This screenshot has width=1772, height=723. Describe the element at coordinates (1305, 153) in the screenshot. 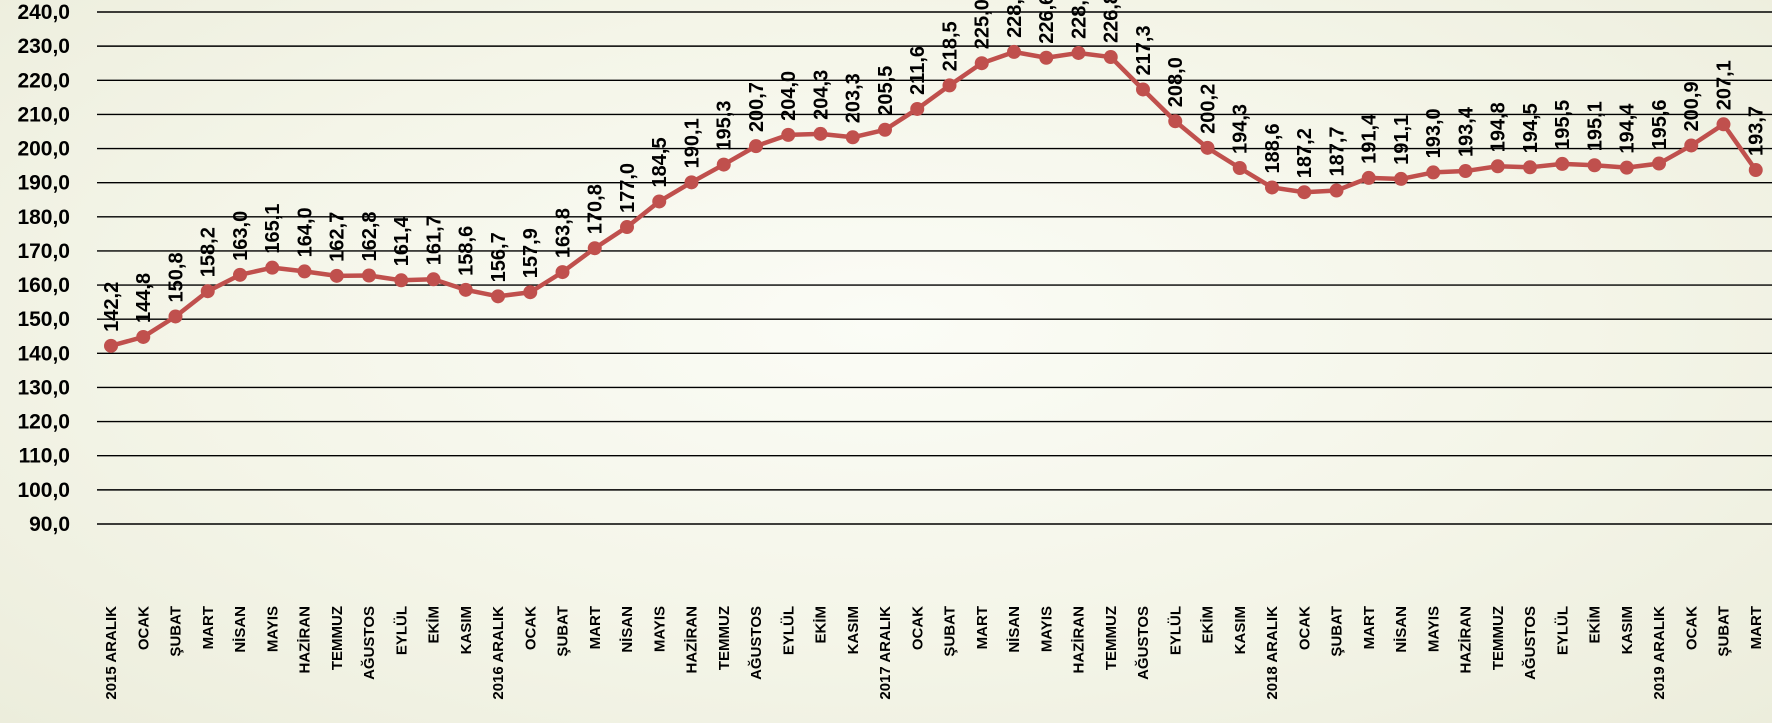

I see `data-label: 187,2` at that location.